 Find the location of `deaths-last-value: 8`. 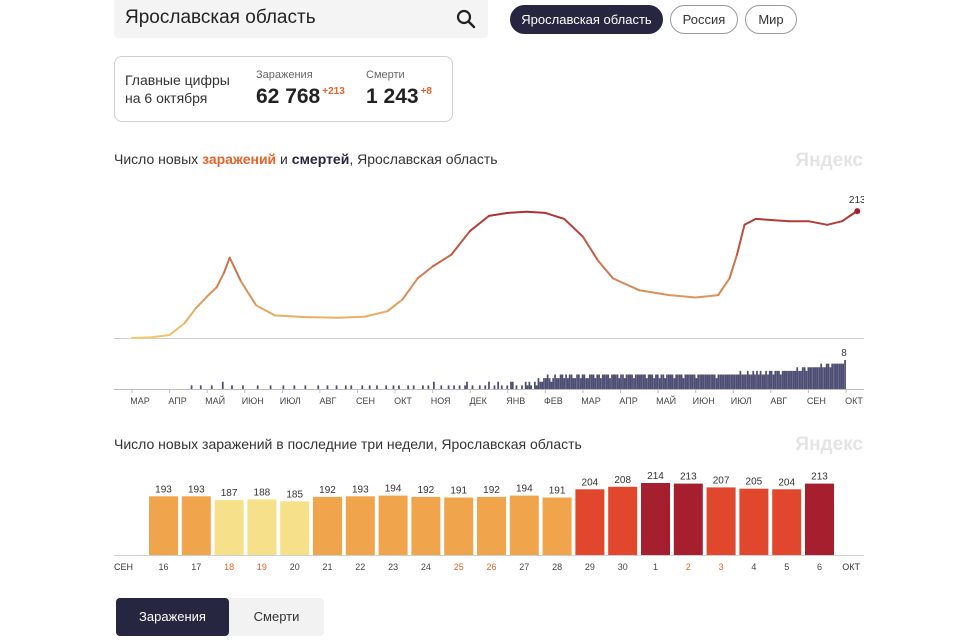

deaths-last-value: 8 is located at coordinates (844, 353).